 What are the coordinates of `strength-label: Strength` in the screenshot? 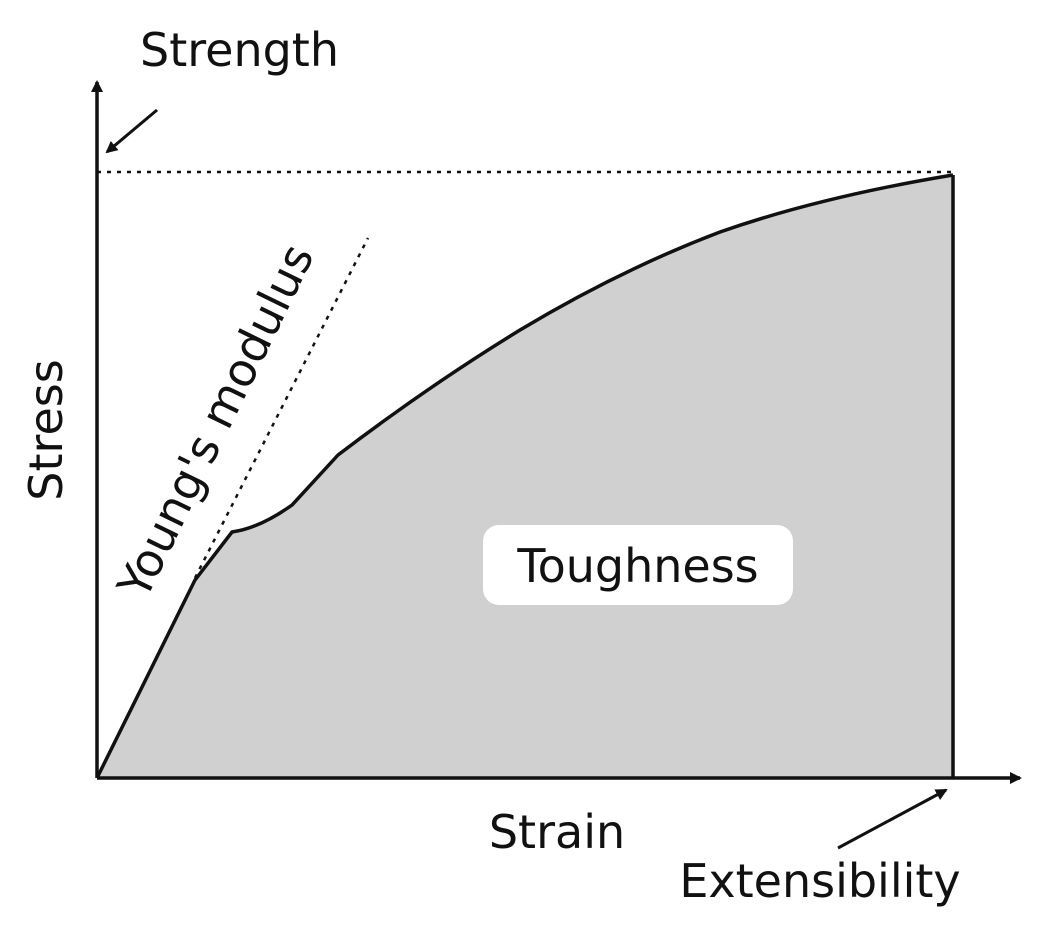 It's located at (239, 50).